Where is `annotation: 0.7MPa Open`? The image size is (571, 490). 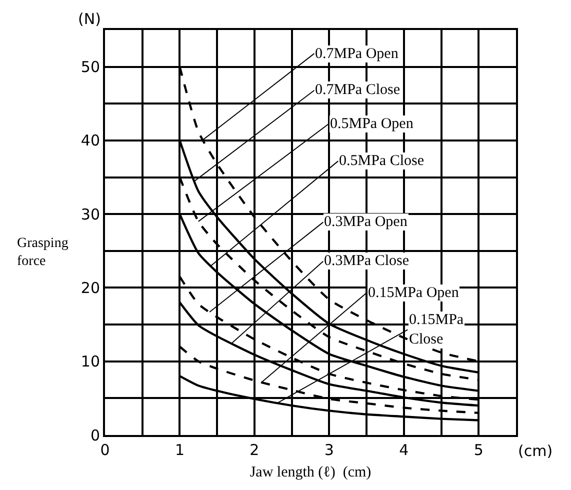 annotation: 0.7MPa Open is located at coordinates (357, 54).